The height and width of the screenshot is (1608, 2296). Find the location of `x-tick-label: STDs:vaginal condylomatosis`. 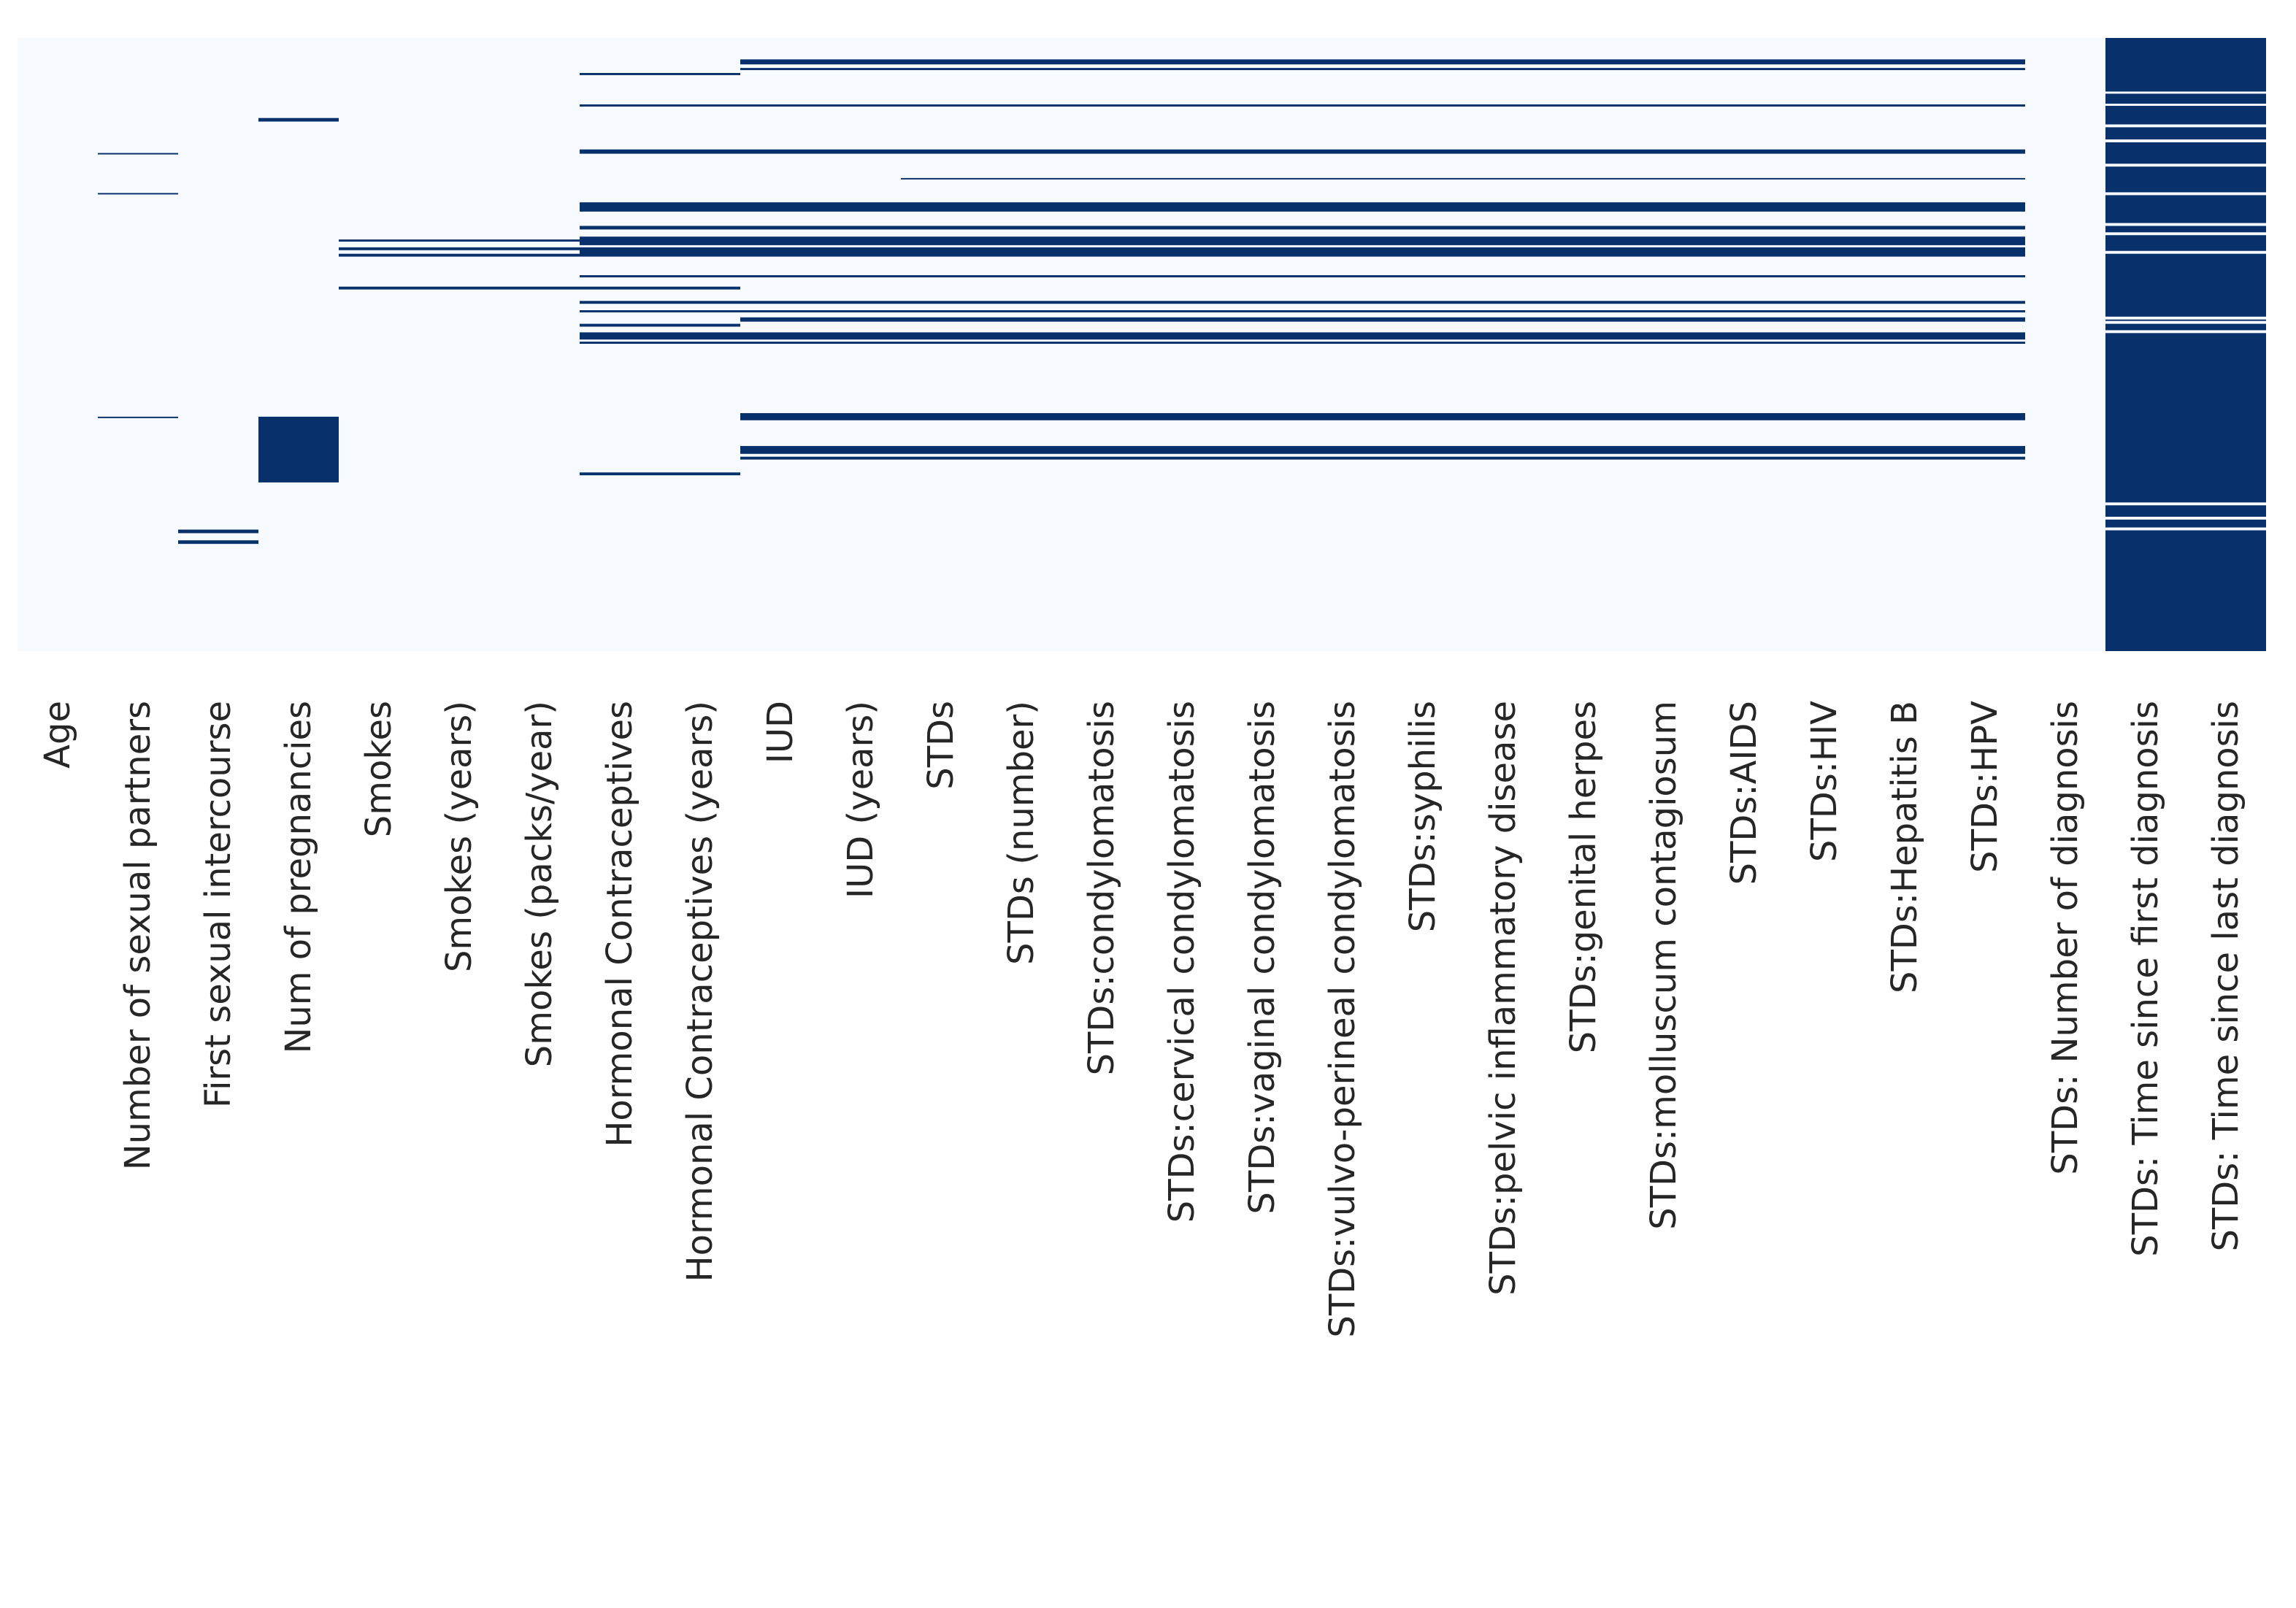

x-tick-label: STDs:vaginal condylomatosis is located at coordinates (1262, 957).